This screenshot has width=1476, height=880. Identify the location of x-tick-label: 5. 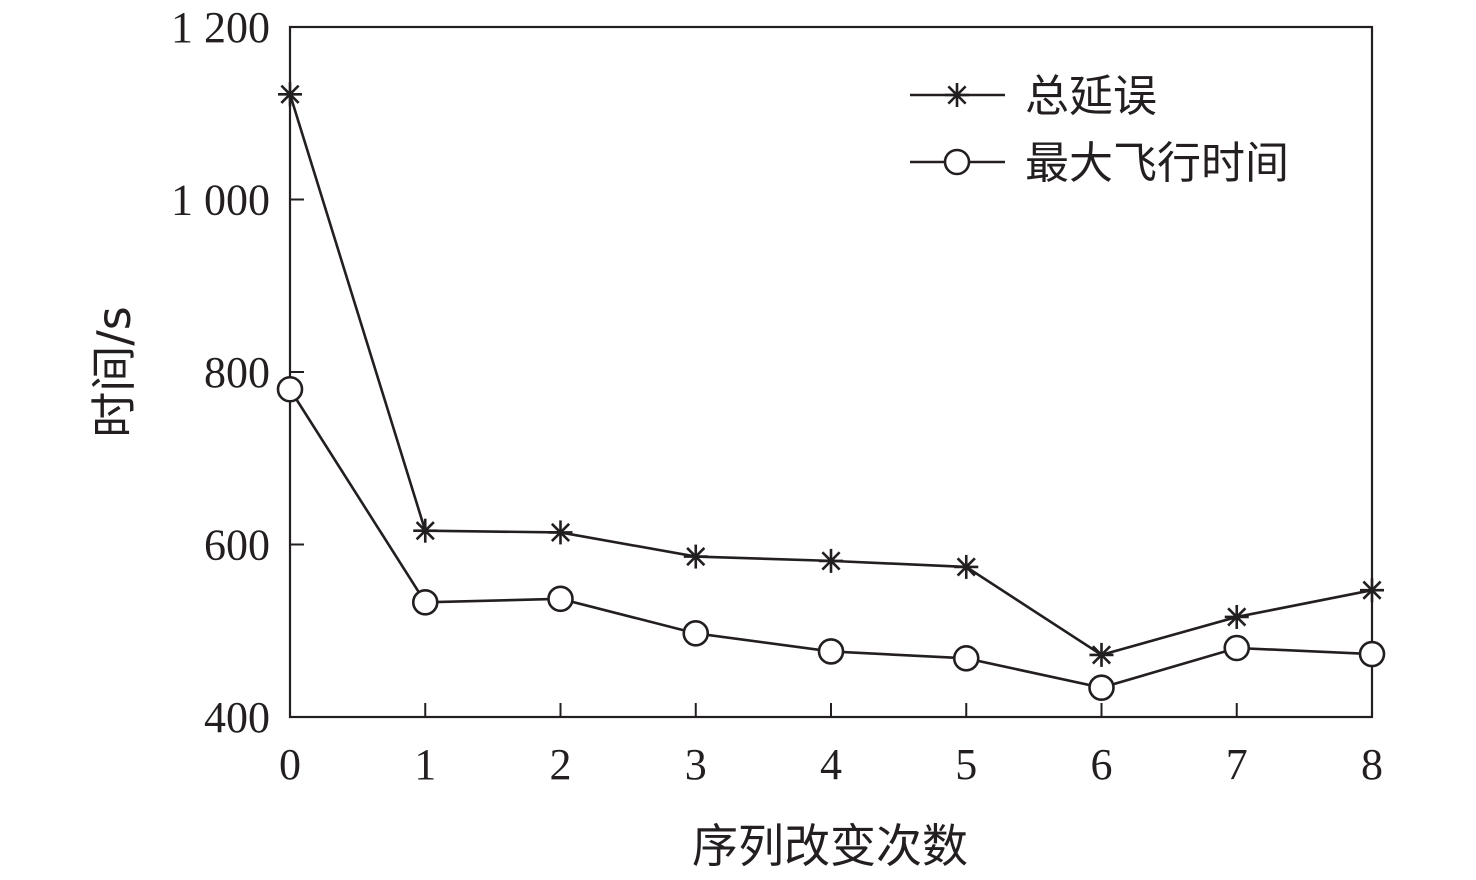
(966, 764).